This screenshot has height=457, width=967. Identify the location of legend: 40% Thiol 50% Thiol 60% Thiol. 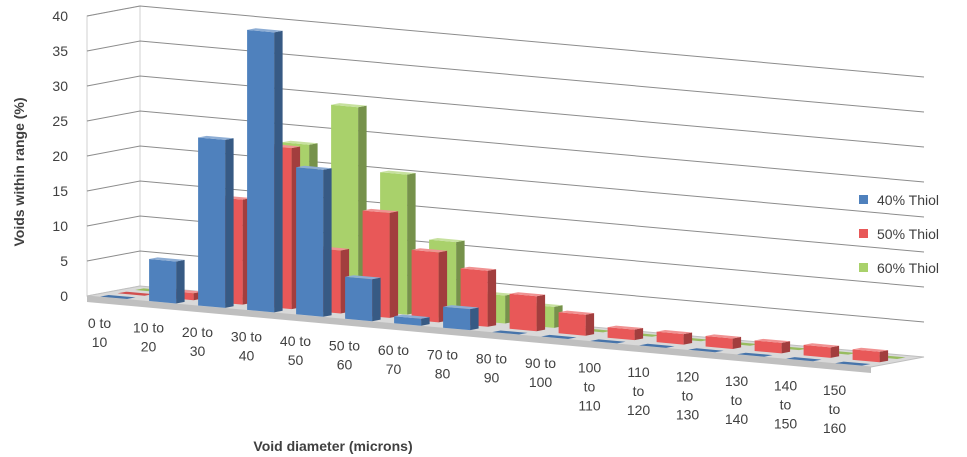
(899, 234).